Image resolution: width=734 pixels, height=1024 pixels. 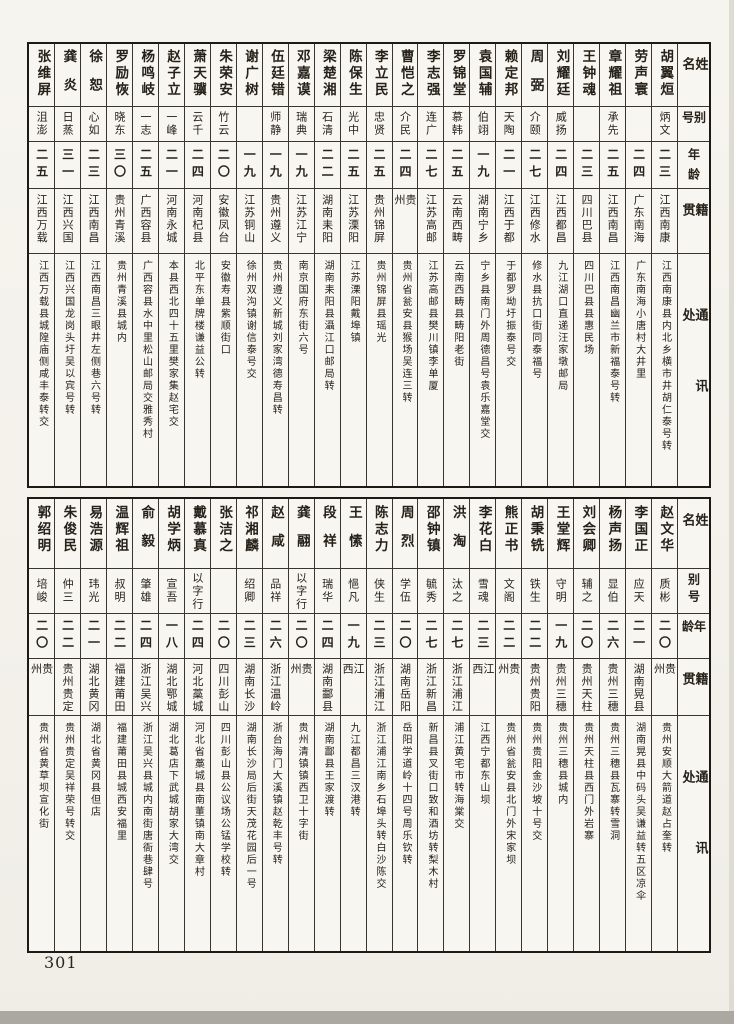 I want to click on person-address-cell: 江西南康县内北乡横市井胡仁泰号转, so click(x=664, y=370).